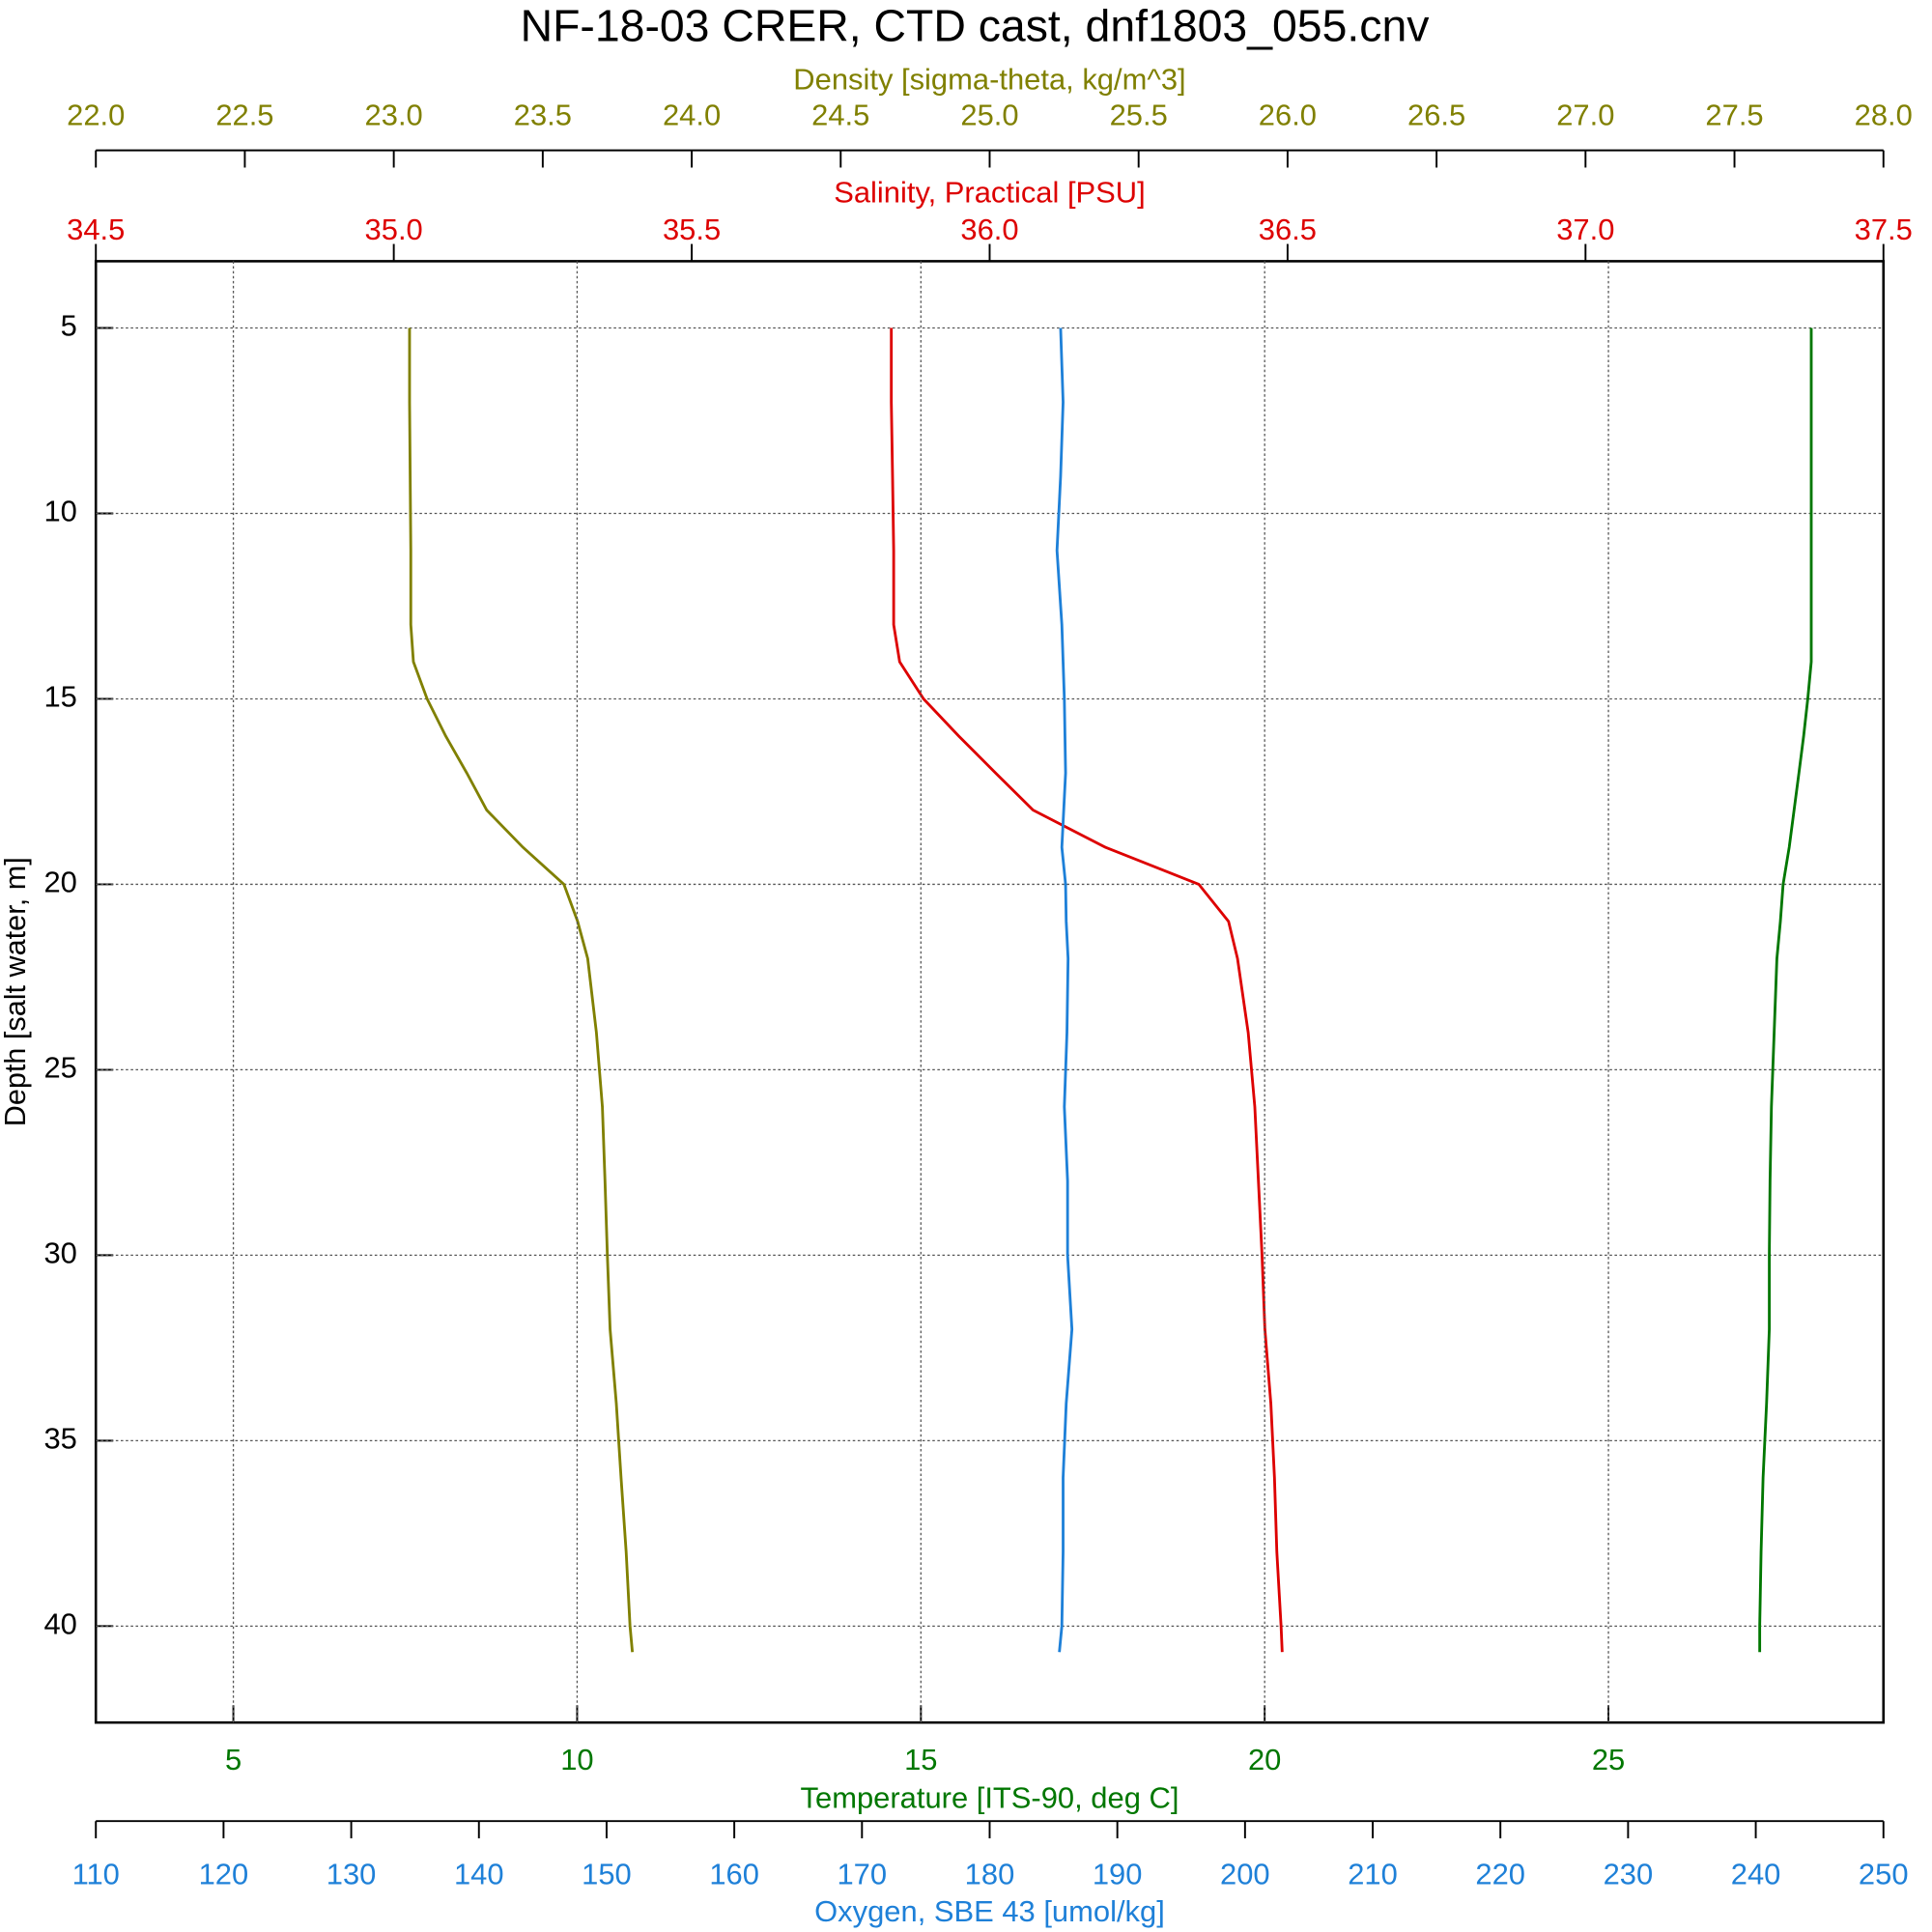 The width and height of the screenshot is (1932, 1932). Describe the element at coordinates (96, 229) in the screenshot. I see `x-tick-label: 34.5` at that location.